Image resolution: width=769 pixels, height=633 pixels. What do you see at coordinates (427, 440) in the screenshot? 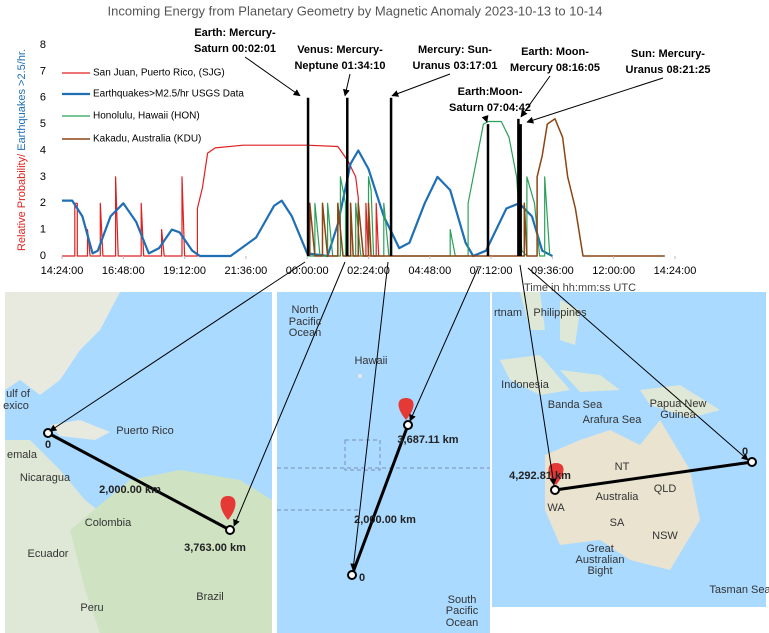
I see `map-label: 3,687.11 km` at bounding box center [427, 440].